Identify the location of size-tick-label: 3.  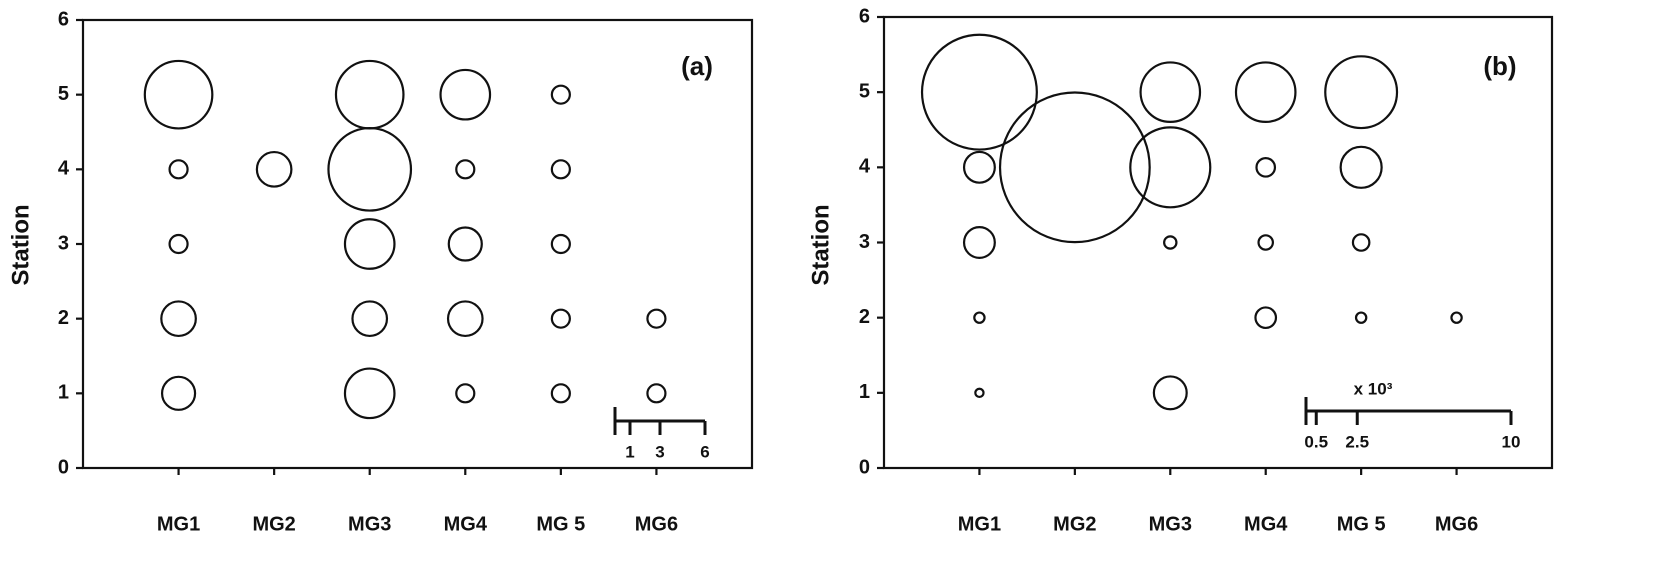
(659, 451).